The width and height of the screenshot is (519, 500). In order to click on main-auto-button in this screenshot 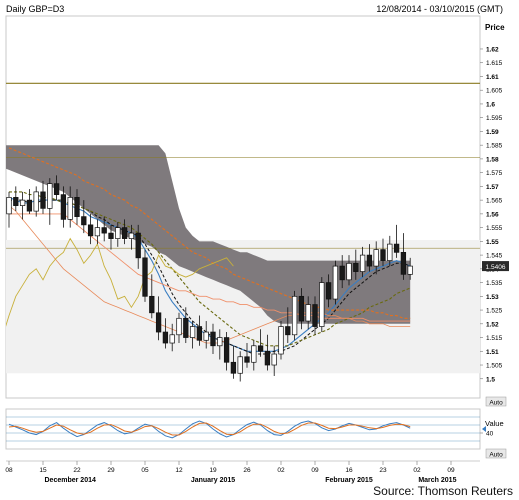, I will do `click(496, 401)`.